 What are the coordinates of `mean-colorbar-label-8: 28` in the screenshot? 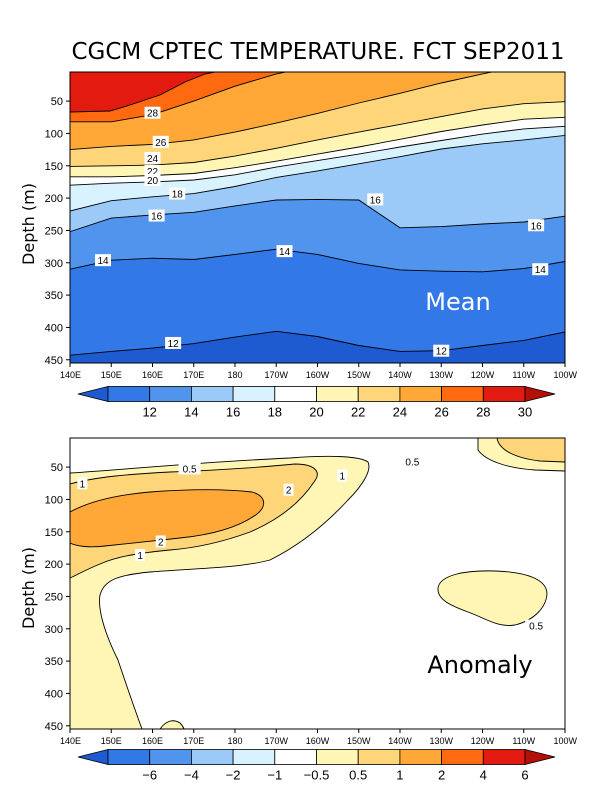 It's located at (483, 412).